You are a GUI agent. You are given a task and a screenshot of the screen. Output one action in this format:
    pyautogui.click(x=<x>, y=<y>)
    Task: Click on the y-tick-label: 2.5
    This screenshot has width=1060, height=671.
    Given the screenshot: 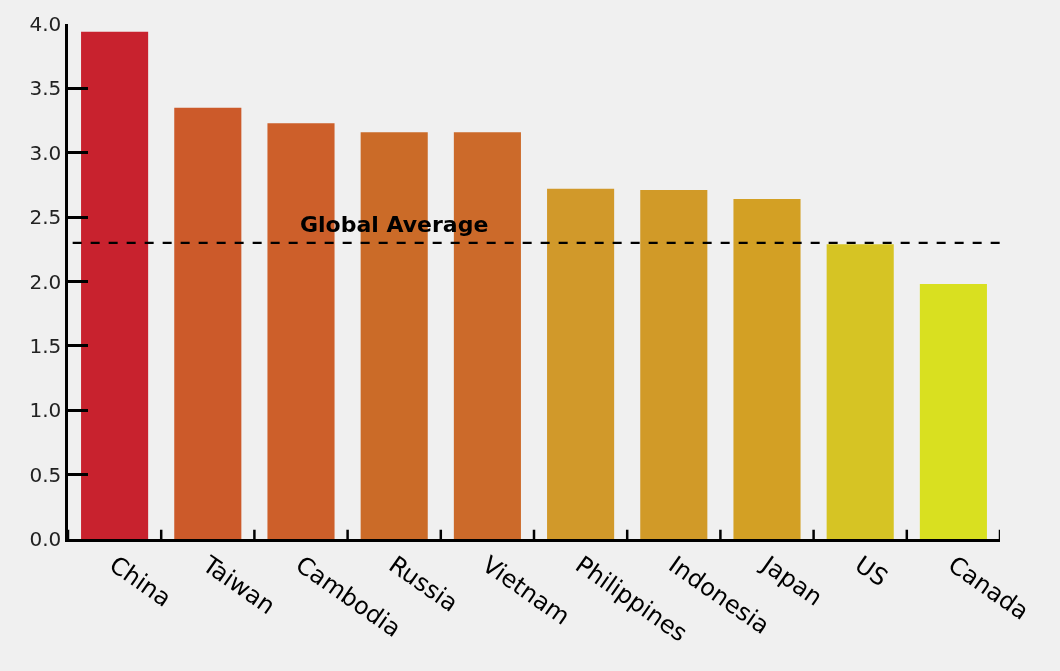 What is the action you would take?
    pyautogui.click(x=45, y=217)
    